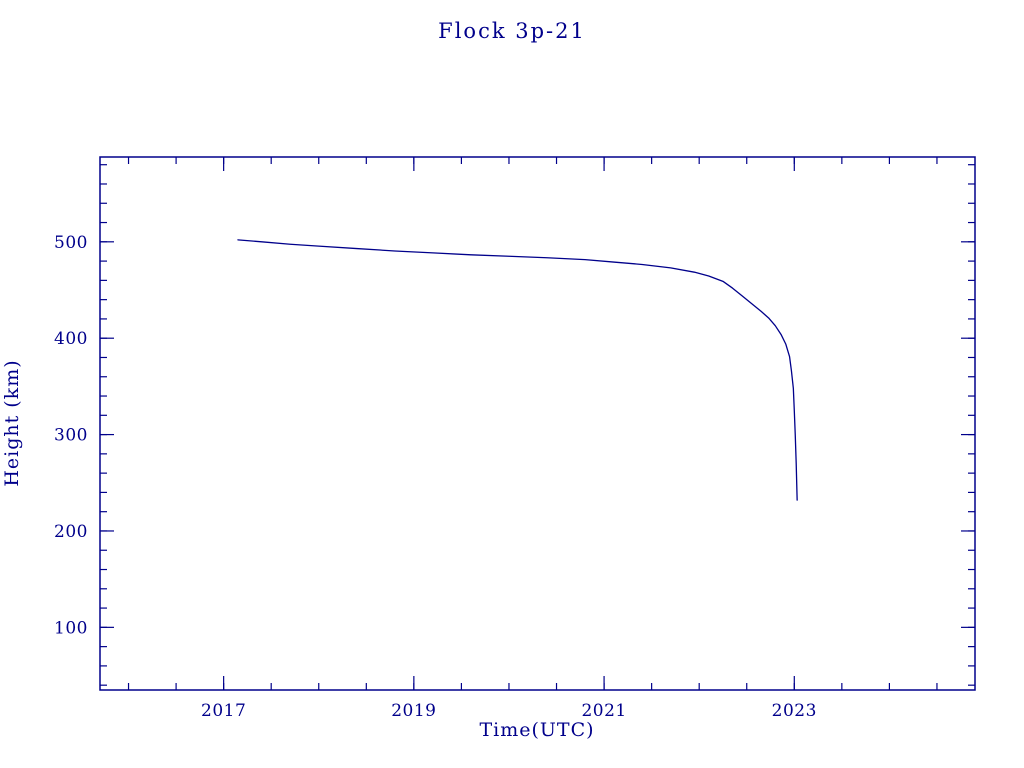 This screenshot has width=1024, height=768. I want to click on x-tick-label: 2017, so click(223, 711).